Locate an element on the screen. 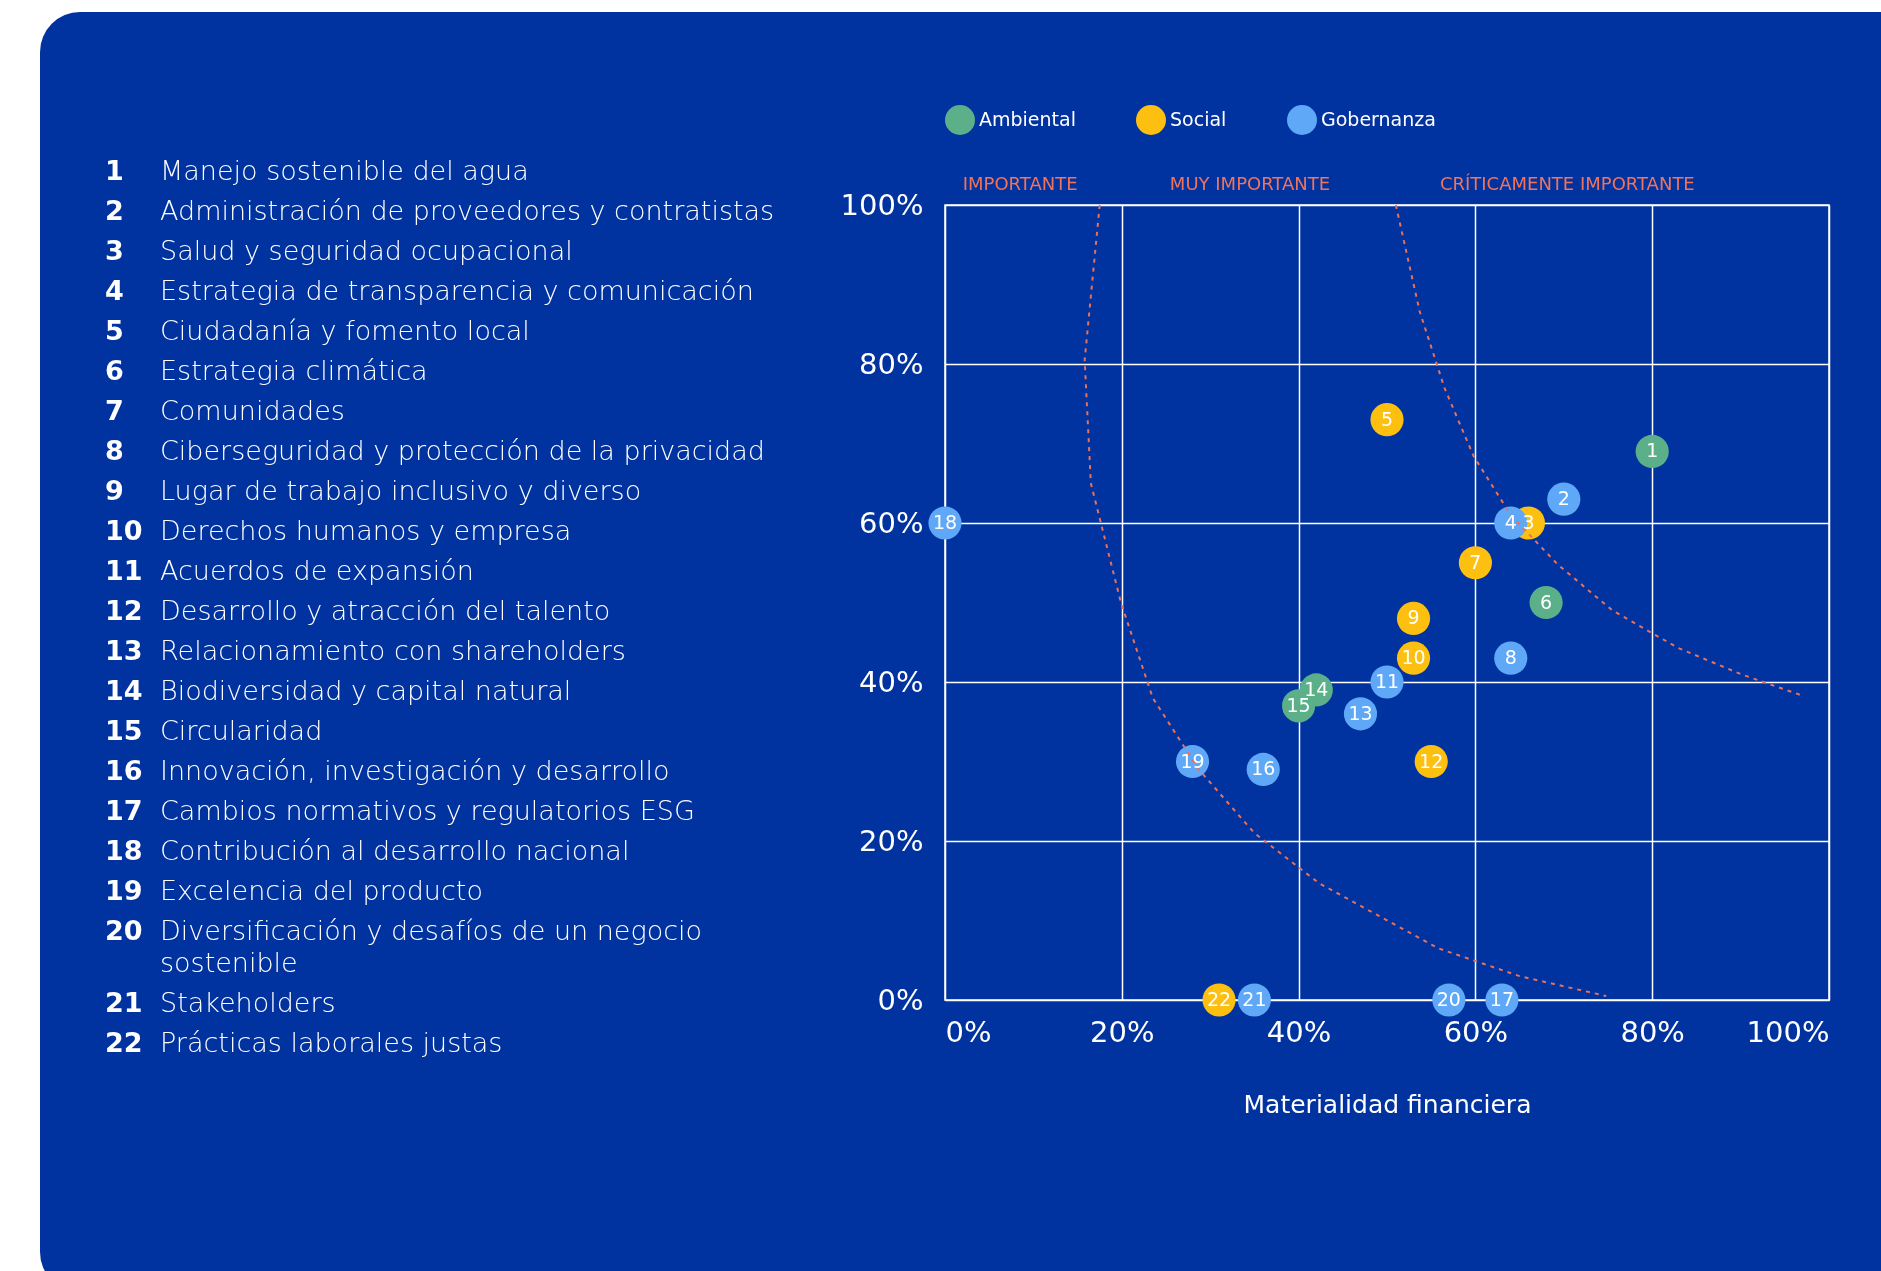 This screenshot has height=1271, width=1881. text: MUY IMPORTANTE is located at coordinates (1250, 183).